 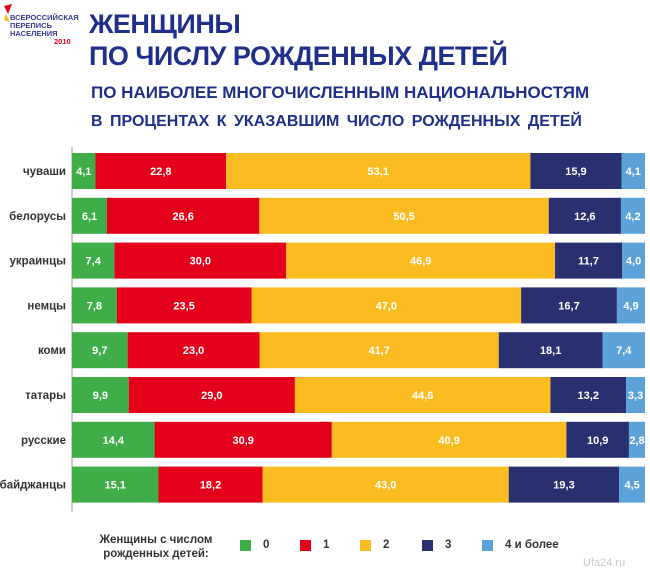 I want to click on data-label: 22,8, so click(x=160, y=172).